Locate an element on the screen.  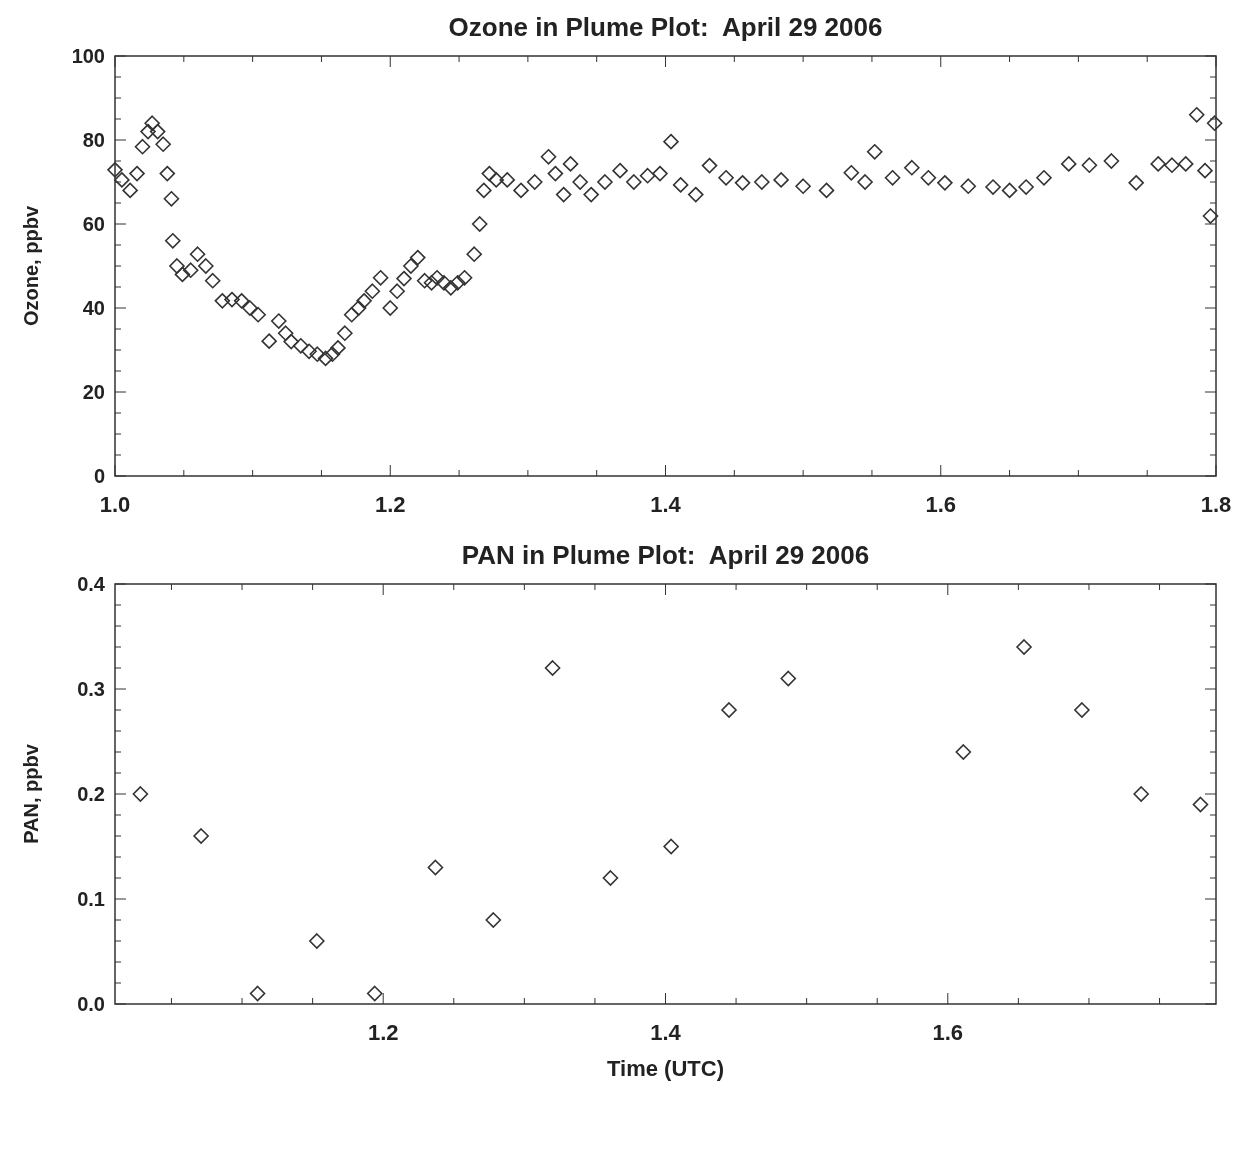
y-axis-title: Ozone, ppbv is located at coordinates (31, 265).